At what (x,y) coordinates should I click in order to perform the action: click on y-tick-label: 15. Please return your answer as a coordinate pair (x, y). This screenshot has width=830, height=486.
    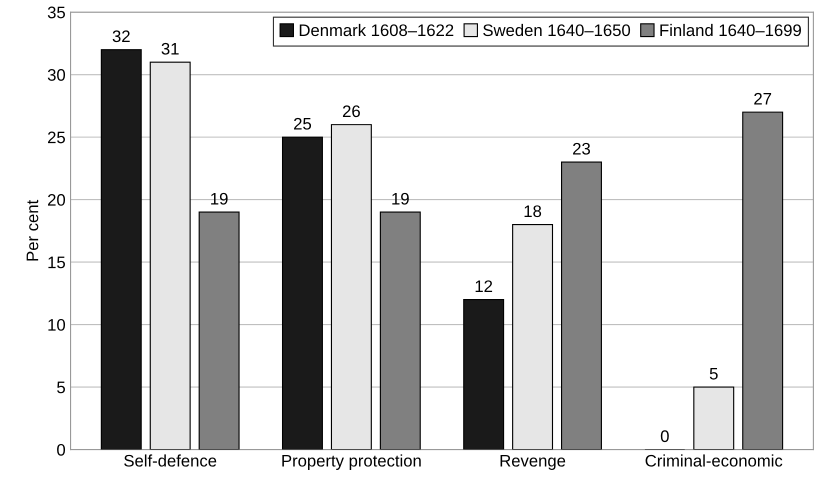
    Looking at the image, I should click on (56, 262).